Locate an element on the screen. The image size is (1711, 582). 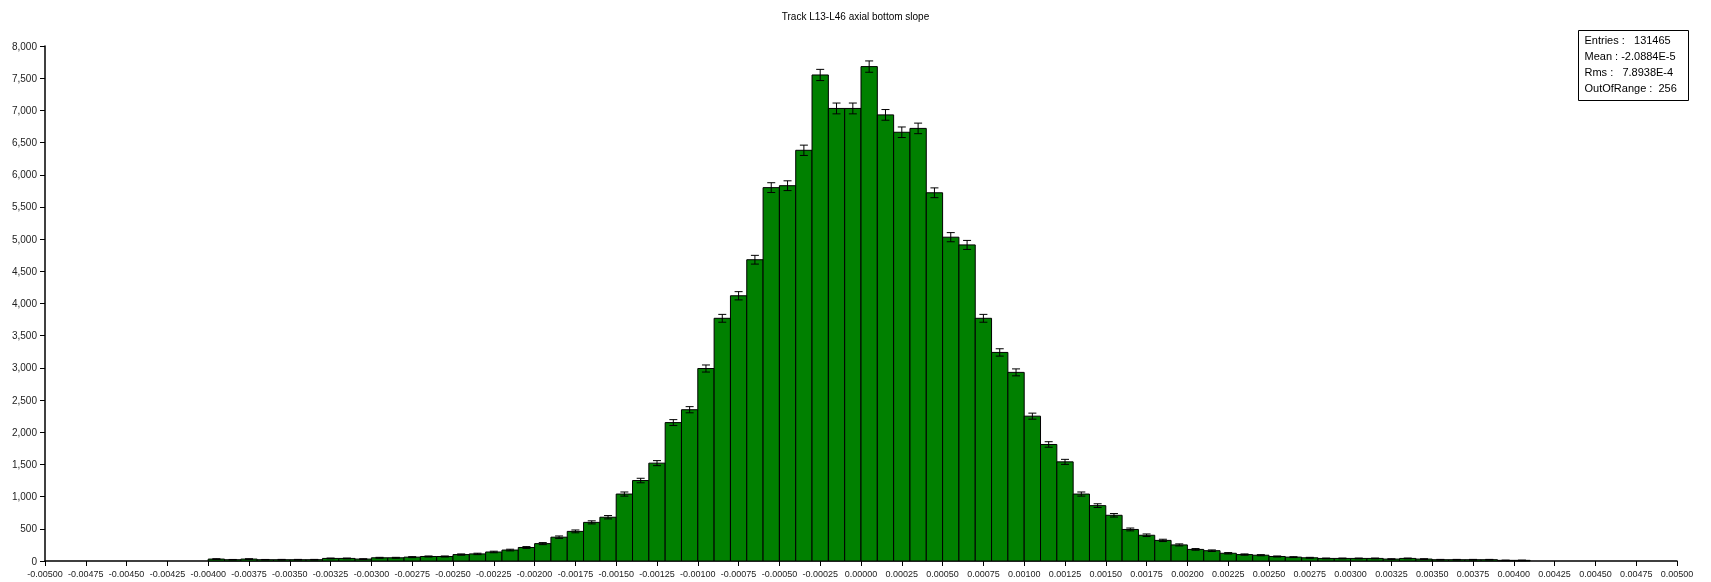
y-tick-label: 4,000 is located at coordinates (24, 303).